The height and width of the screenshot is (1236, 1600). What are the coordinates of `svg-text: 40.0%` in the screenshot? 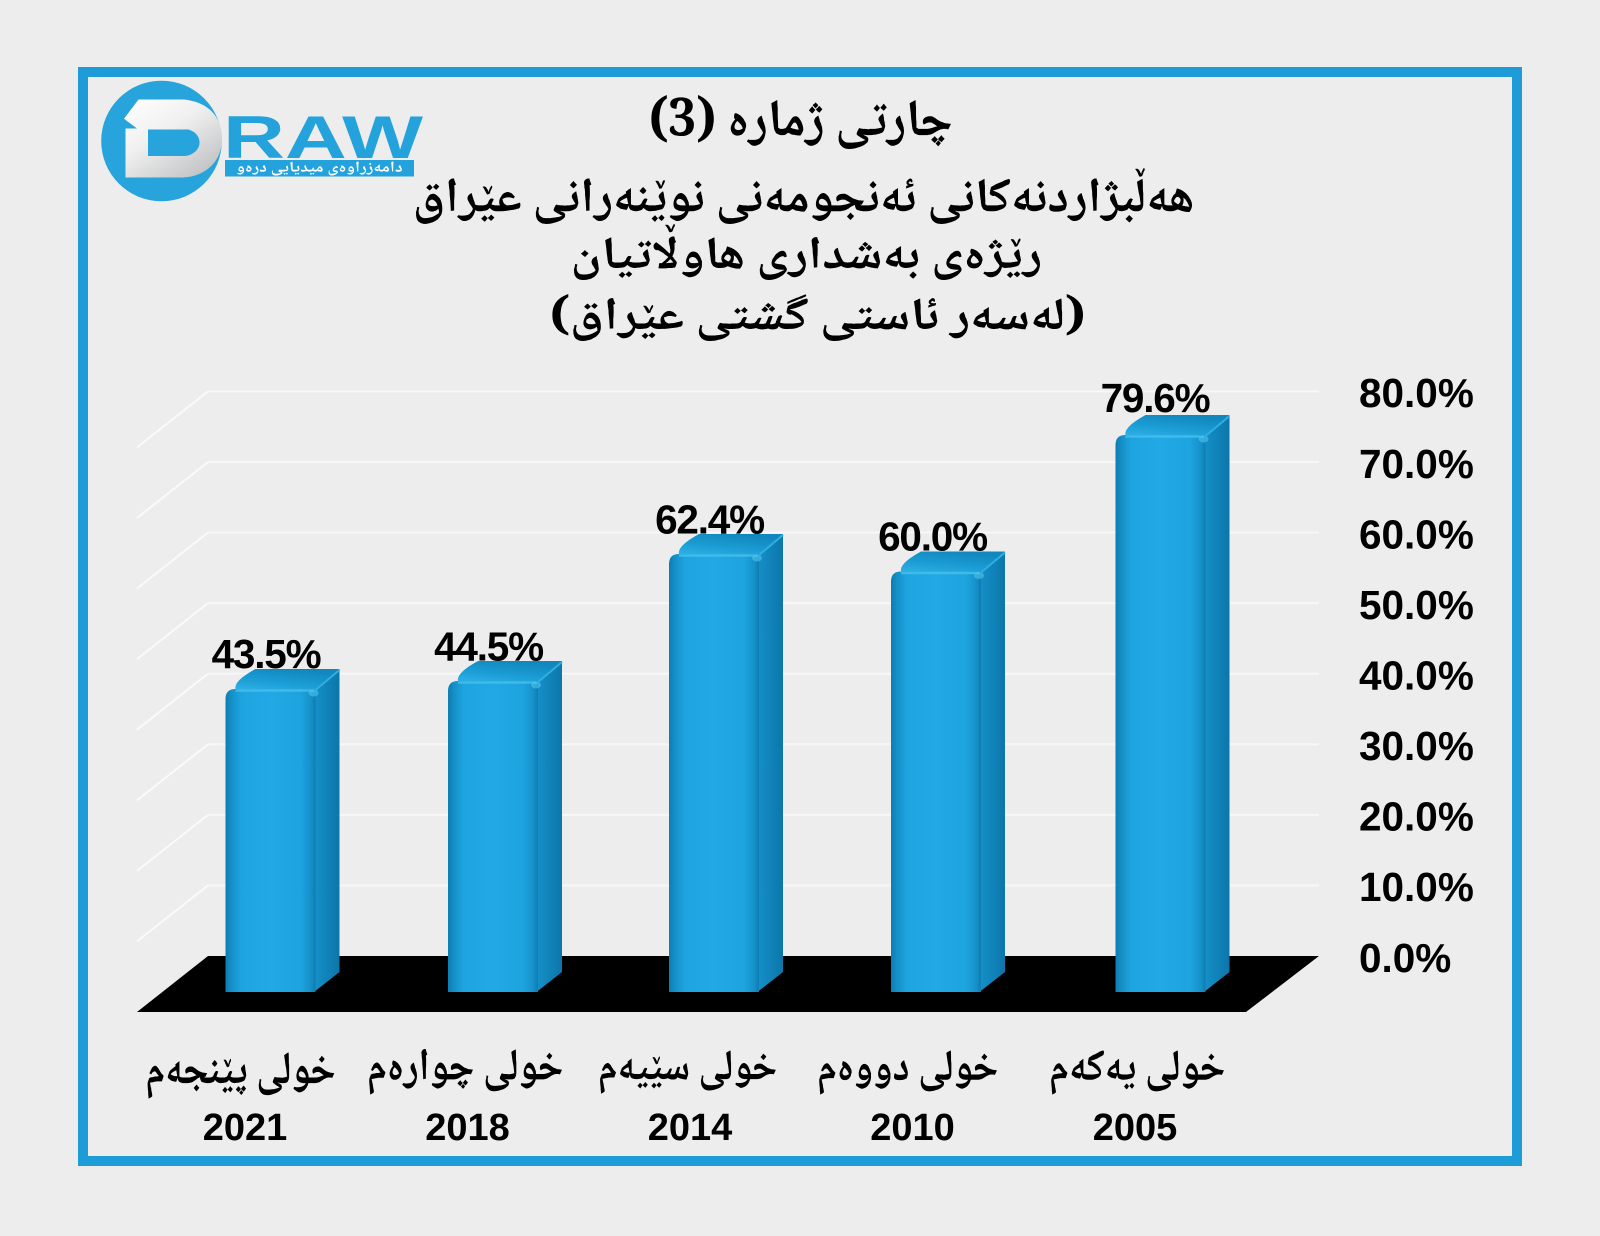 It's located at (1416, 676).